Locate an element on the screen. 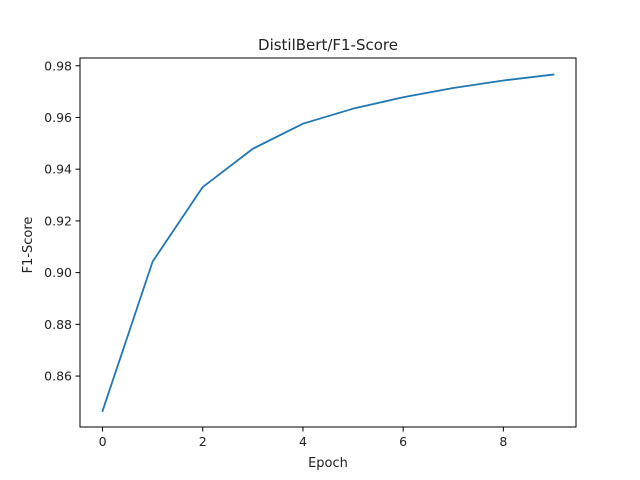  x-tick-label: 0 is located at coordinates (103, 441).